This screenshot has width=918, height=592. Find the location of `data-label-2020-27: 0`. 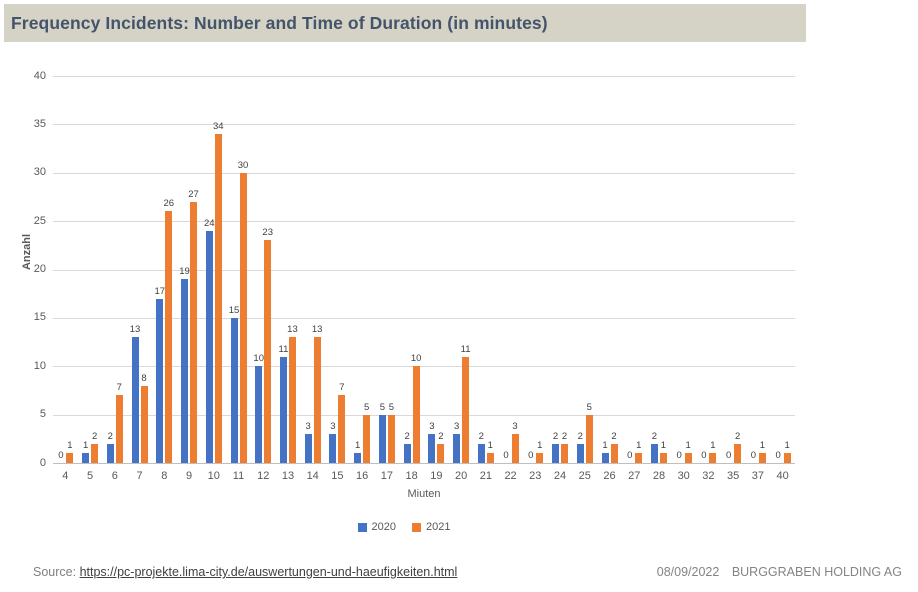

data-label-2020-27: 0 is located at coordinates (630, 455).